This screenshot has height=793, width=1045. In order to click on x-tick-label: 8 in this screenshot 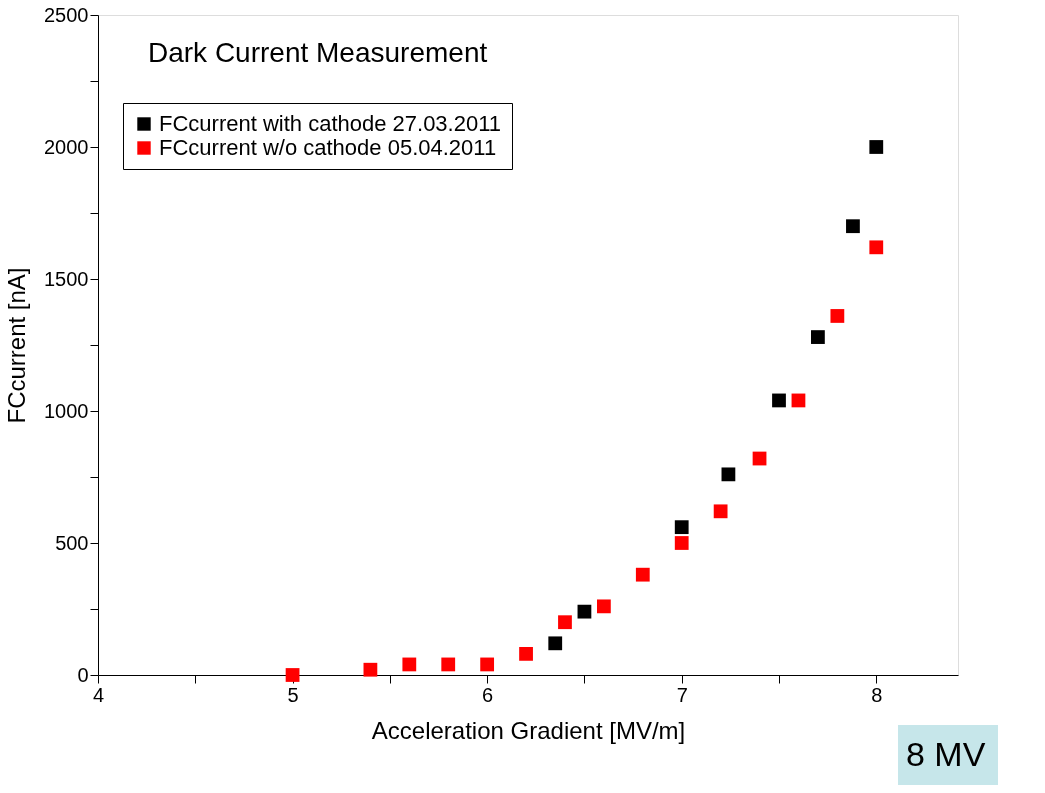, I will do `click(877, 694)`.